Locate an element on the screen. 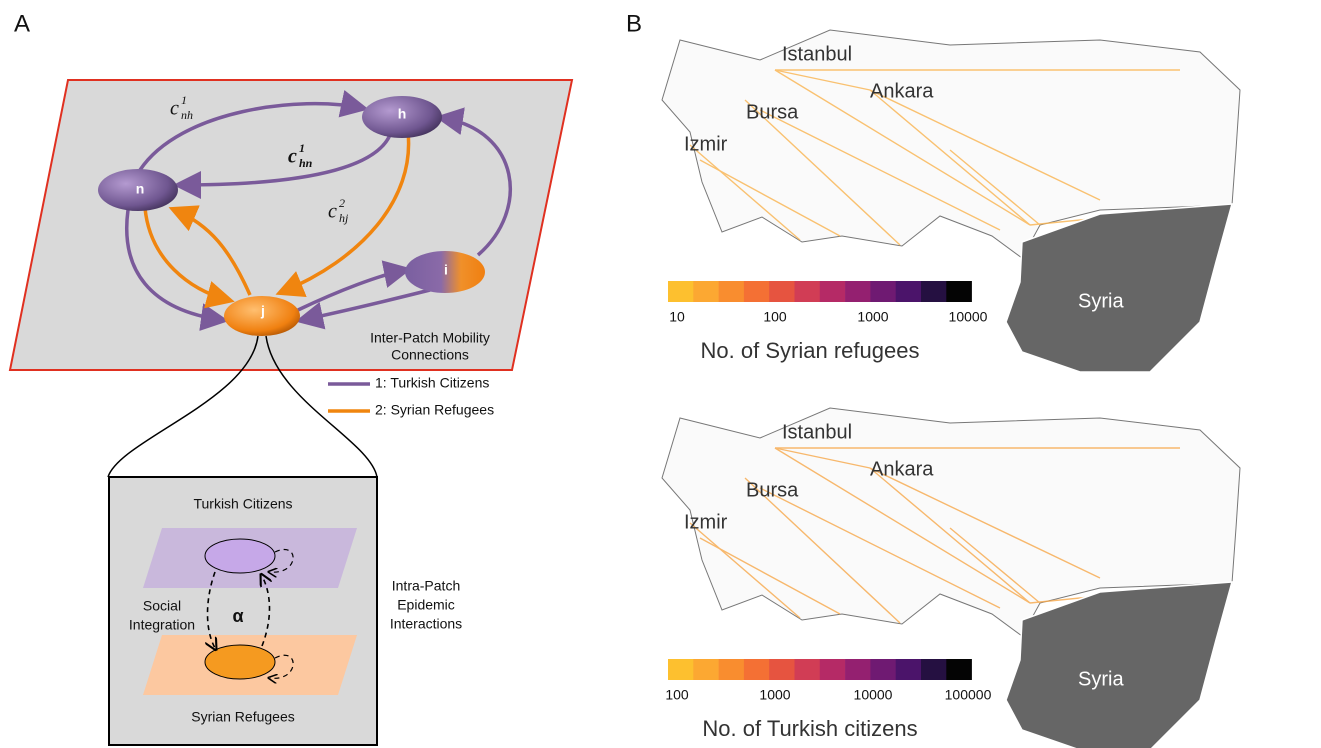 The width and height of the screenshot is (1321, 748). nodes: h n i j is located at coordinates (291, 216).